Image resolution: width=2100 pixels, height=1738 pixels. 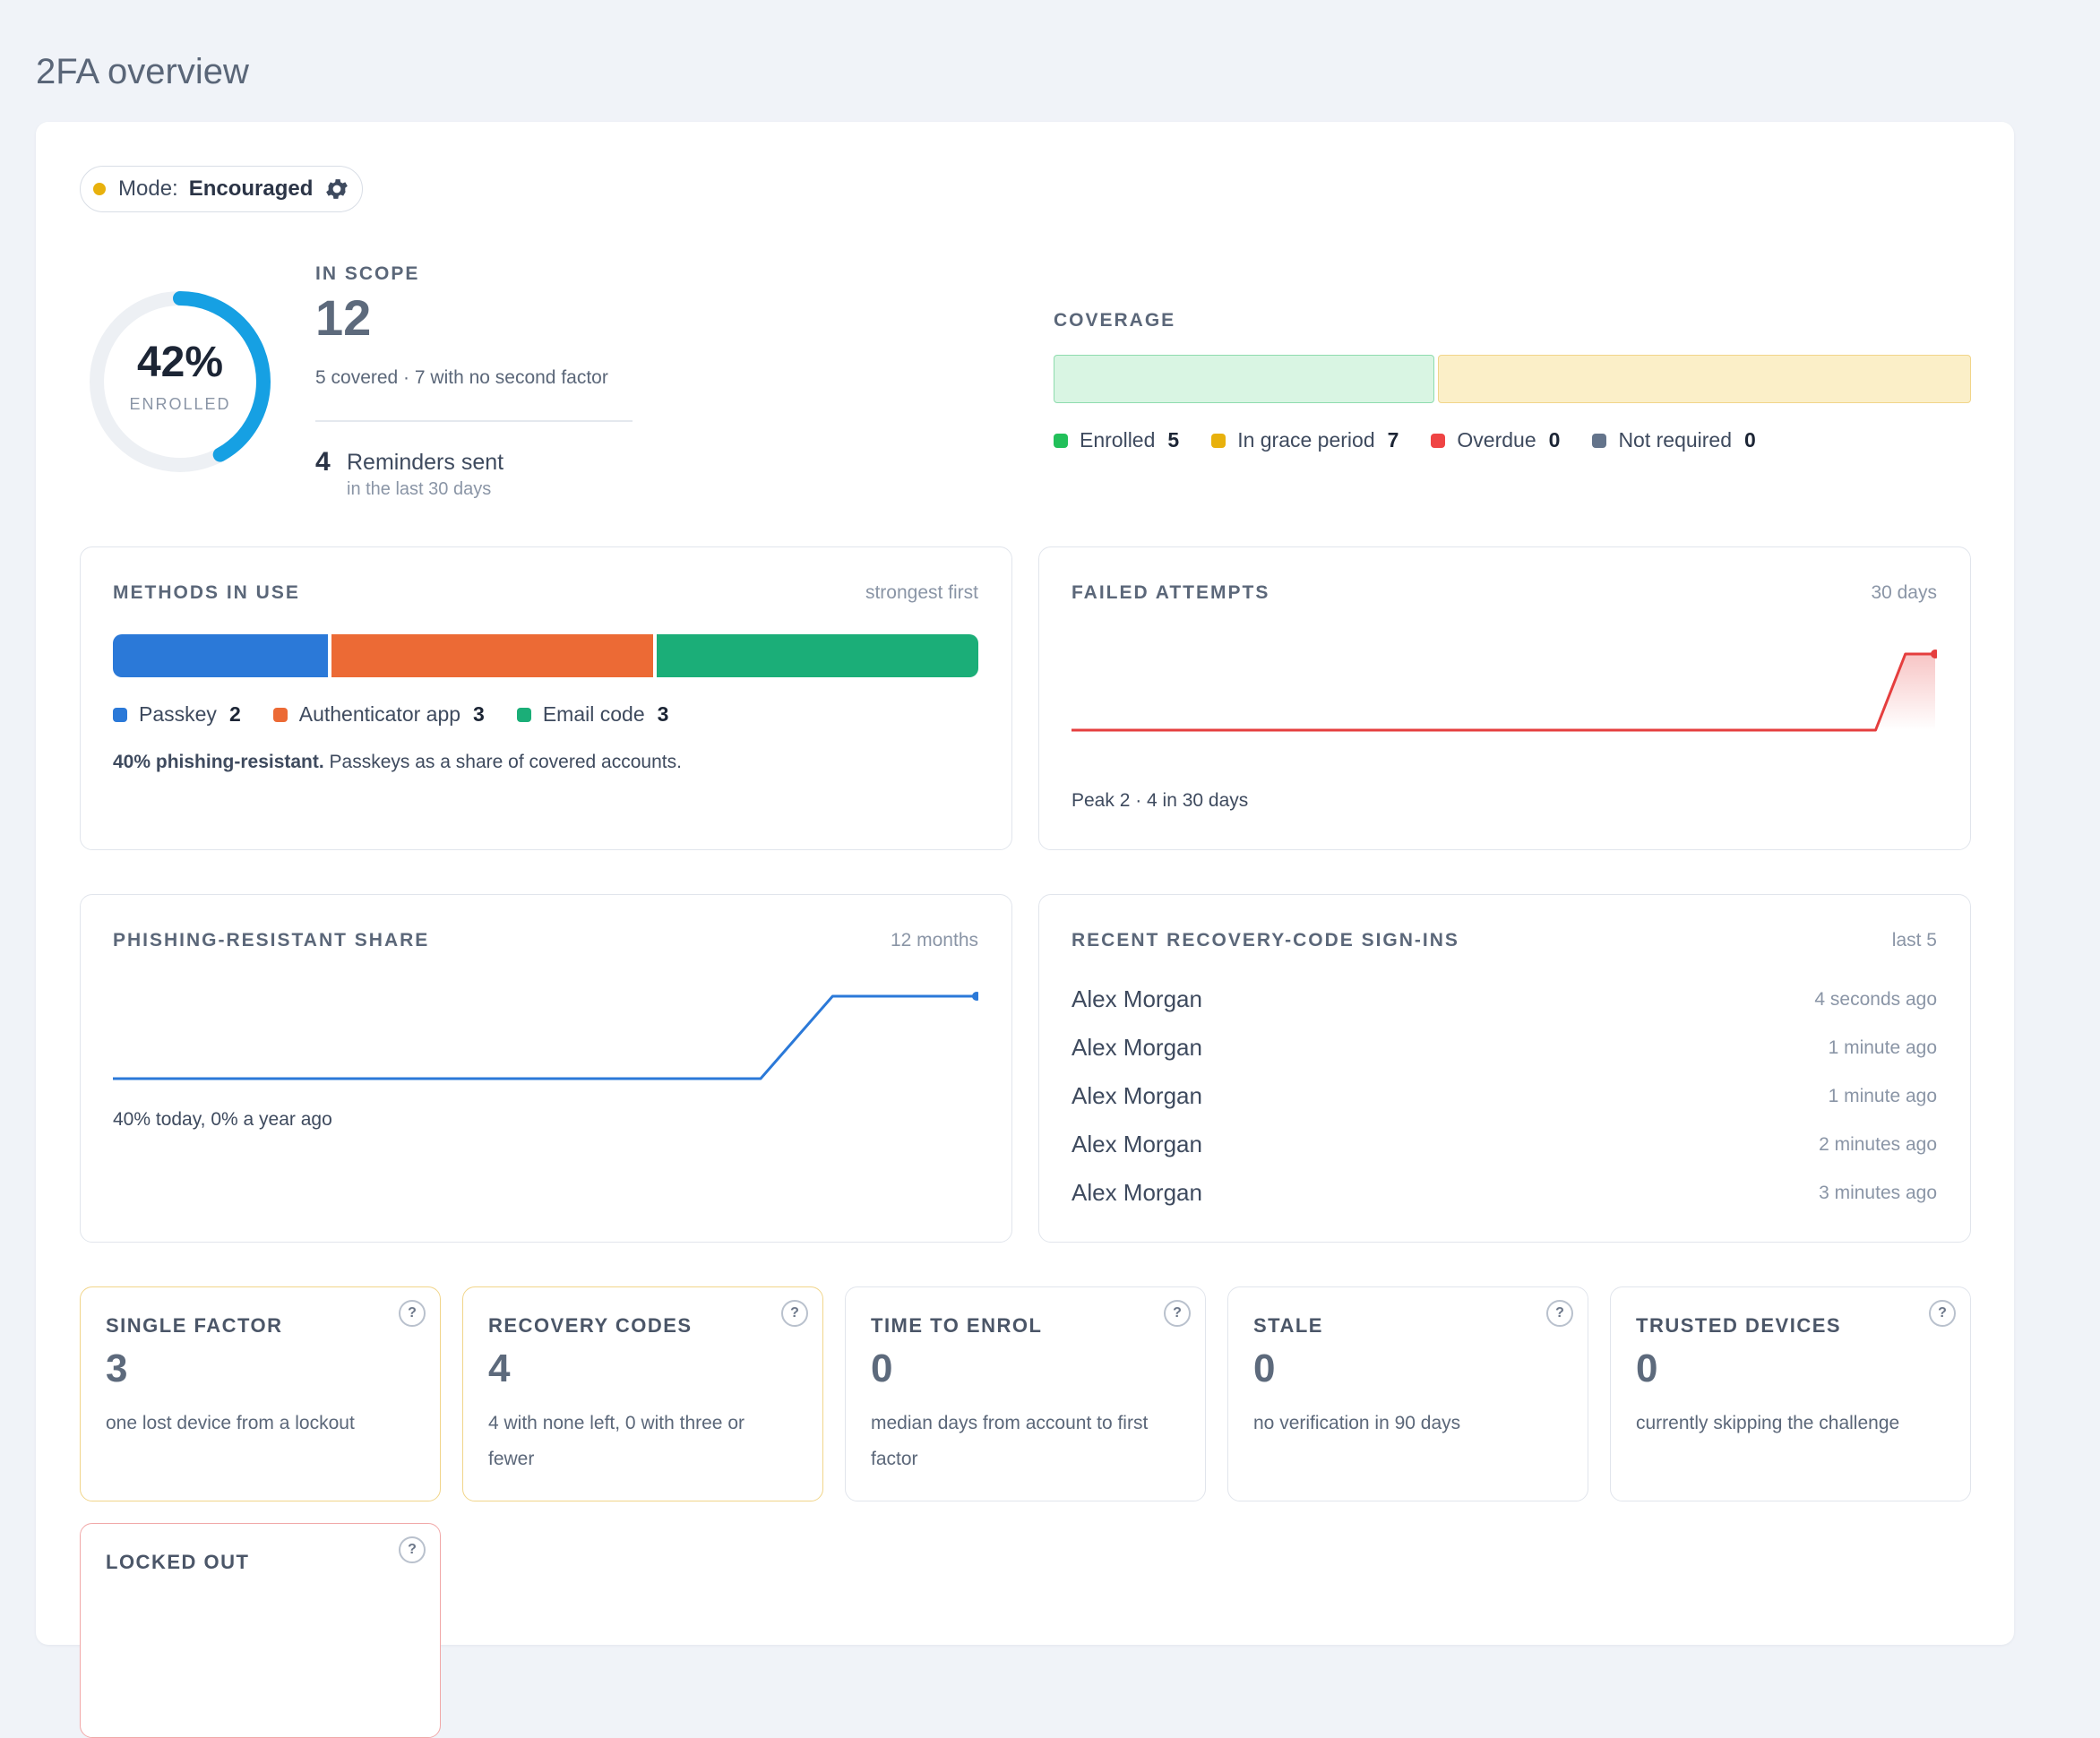 I want to click on method-swatch-passkey, so click(x=120, y=714).